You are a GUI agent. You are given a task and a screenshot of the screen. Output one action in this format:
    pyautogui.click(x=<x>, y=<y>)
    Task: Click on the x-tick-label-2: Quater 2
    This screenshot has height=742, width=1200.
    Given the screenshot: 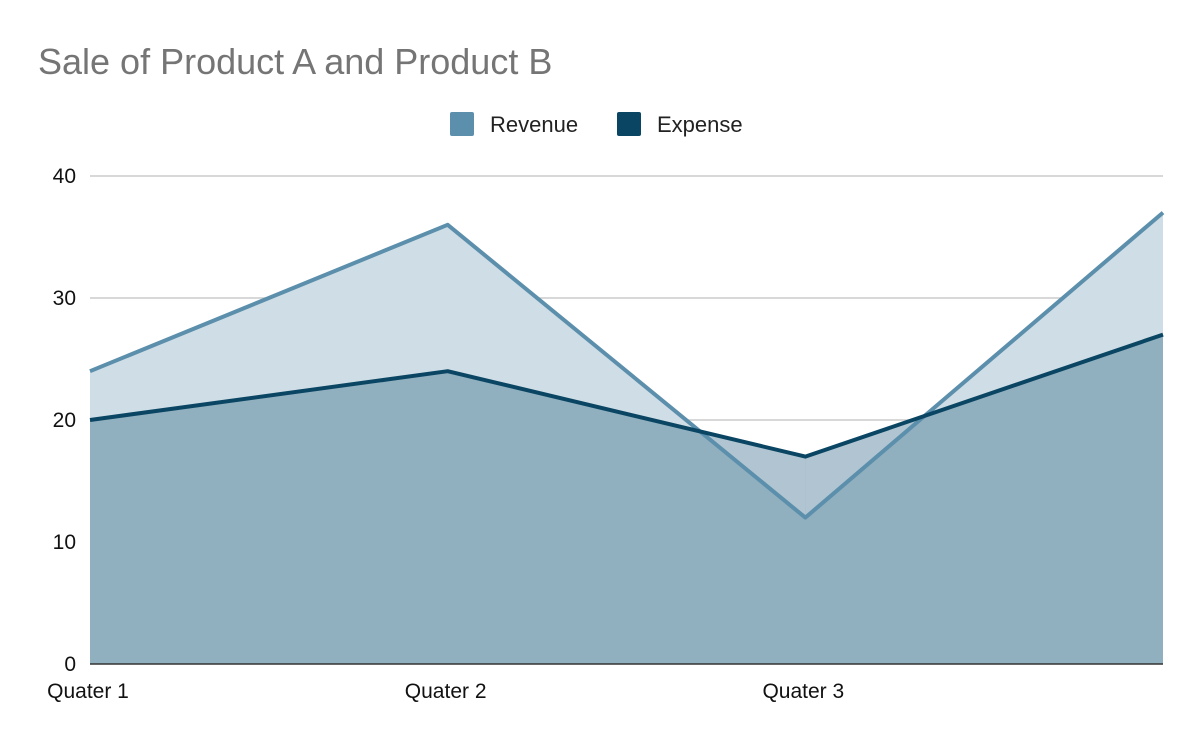 What is the action you would take?
    pyautogui.click(x=446, y=691)
    